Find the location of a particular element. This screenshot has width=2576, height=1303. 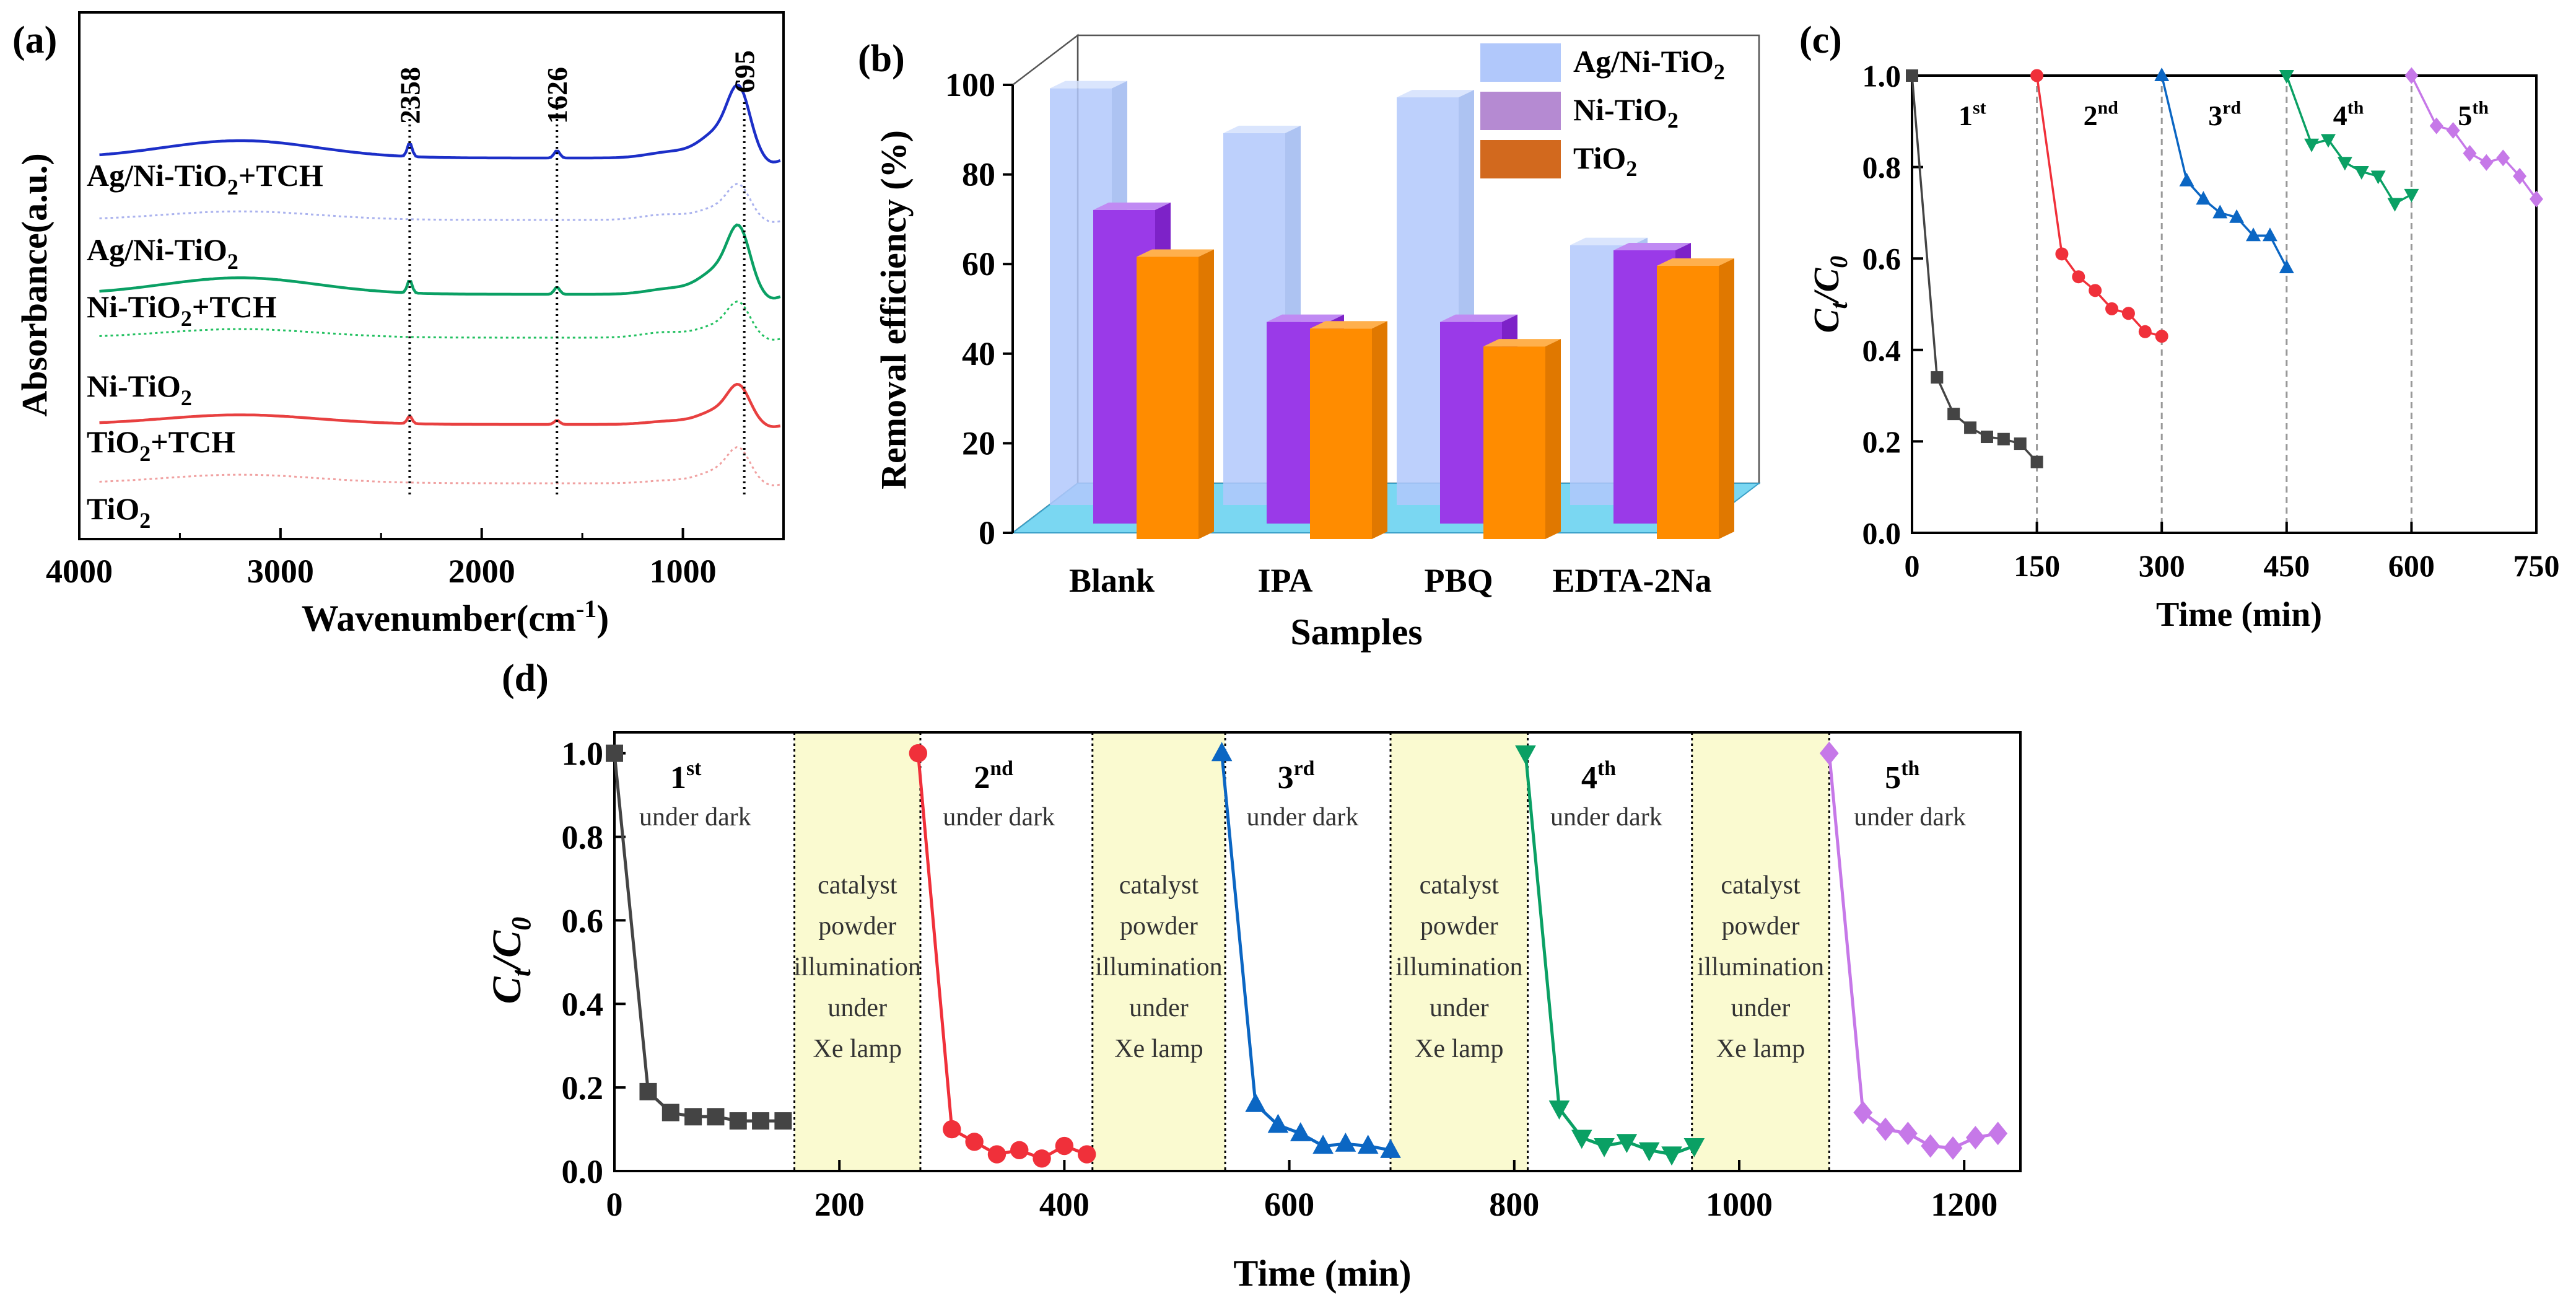

panel-a-series-label: Ag/Ni-TiO2 is located at coordinates (162, 253).